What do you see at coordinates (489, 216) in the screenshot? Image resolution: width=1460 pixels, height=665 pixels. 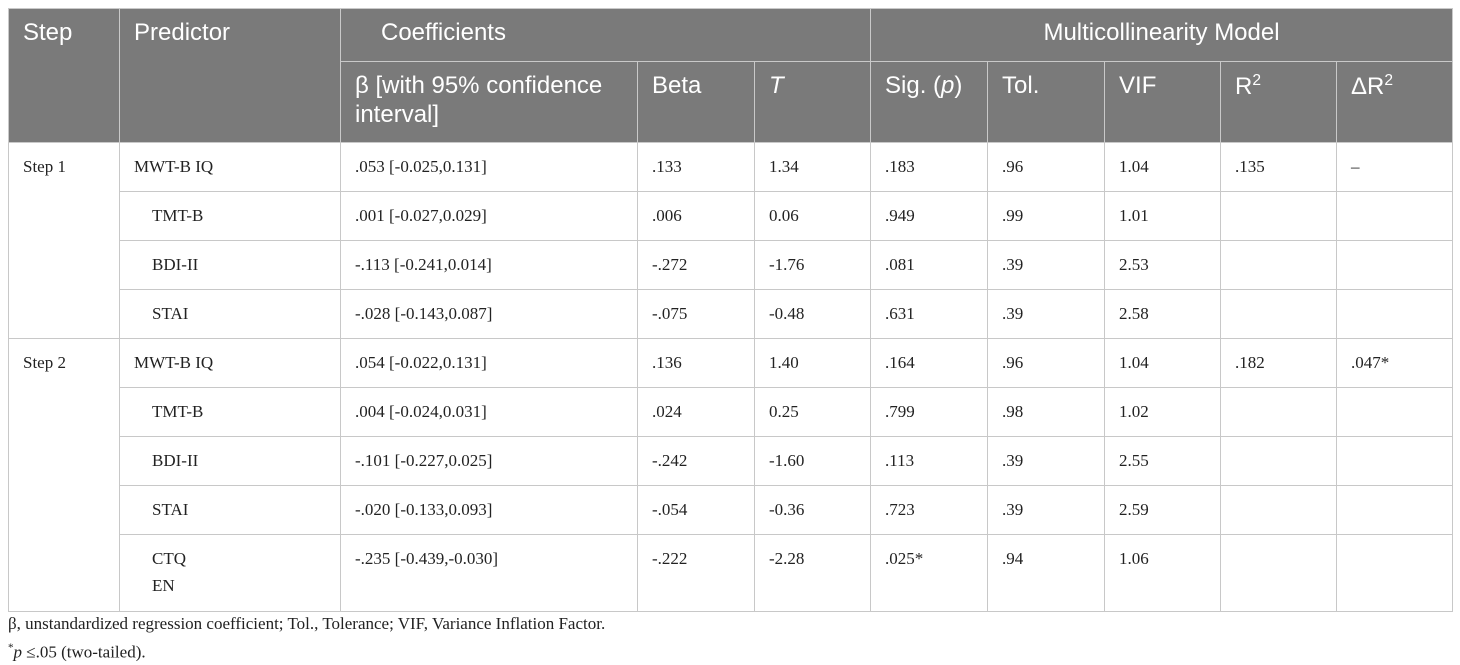 I see `b-ci-cell: .001 [-0.027,0.029]` at bounding box center [489, 216].